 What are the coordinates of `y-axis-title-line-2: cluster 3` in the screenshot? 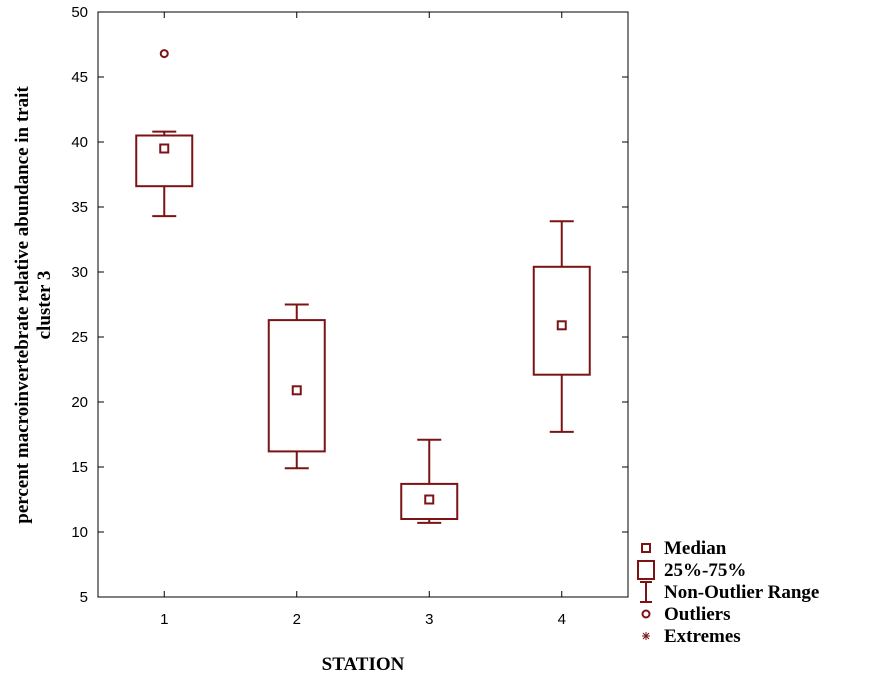 It's located at (44, 305).